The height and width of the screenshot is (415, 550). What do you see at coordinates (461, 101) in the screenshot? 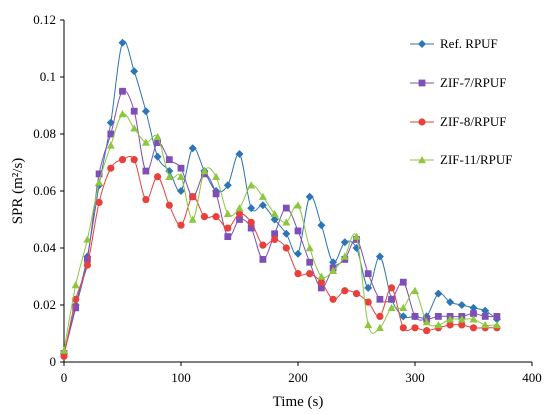
I see `legend: Ref. RPUF ZIF-7/RPUF ZIF-8/RPUF ZIF-11/RPUF` at bounding box center [461, 101].